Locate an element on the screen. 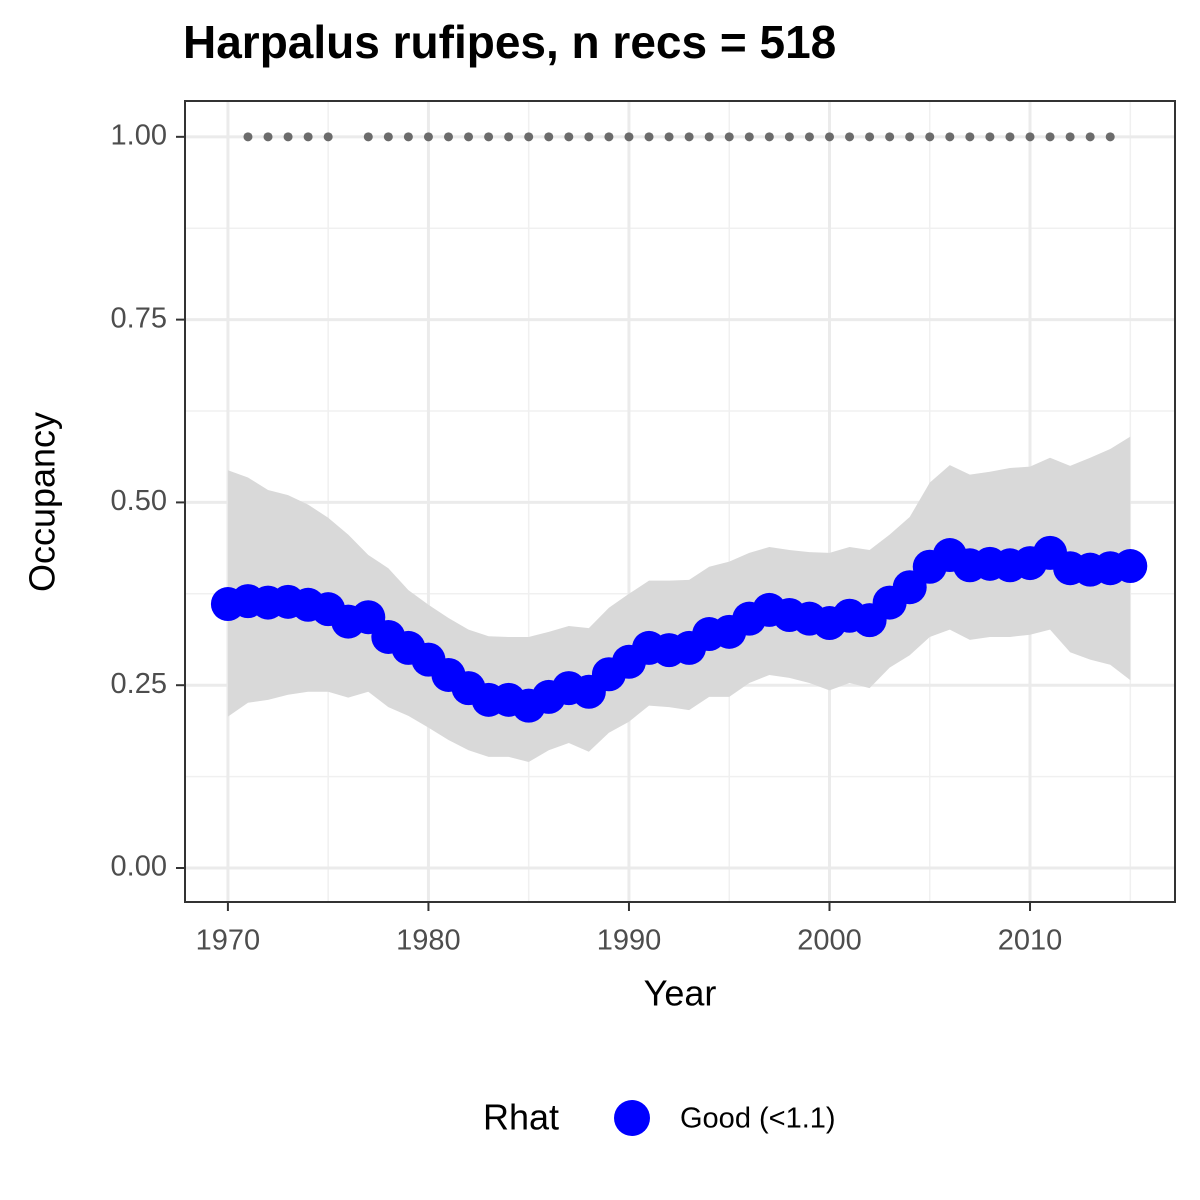  y-tick-label: 0.50 is located at coordinates (139, 501).